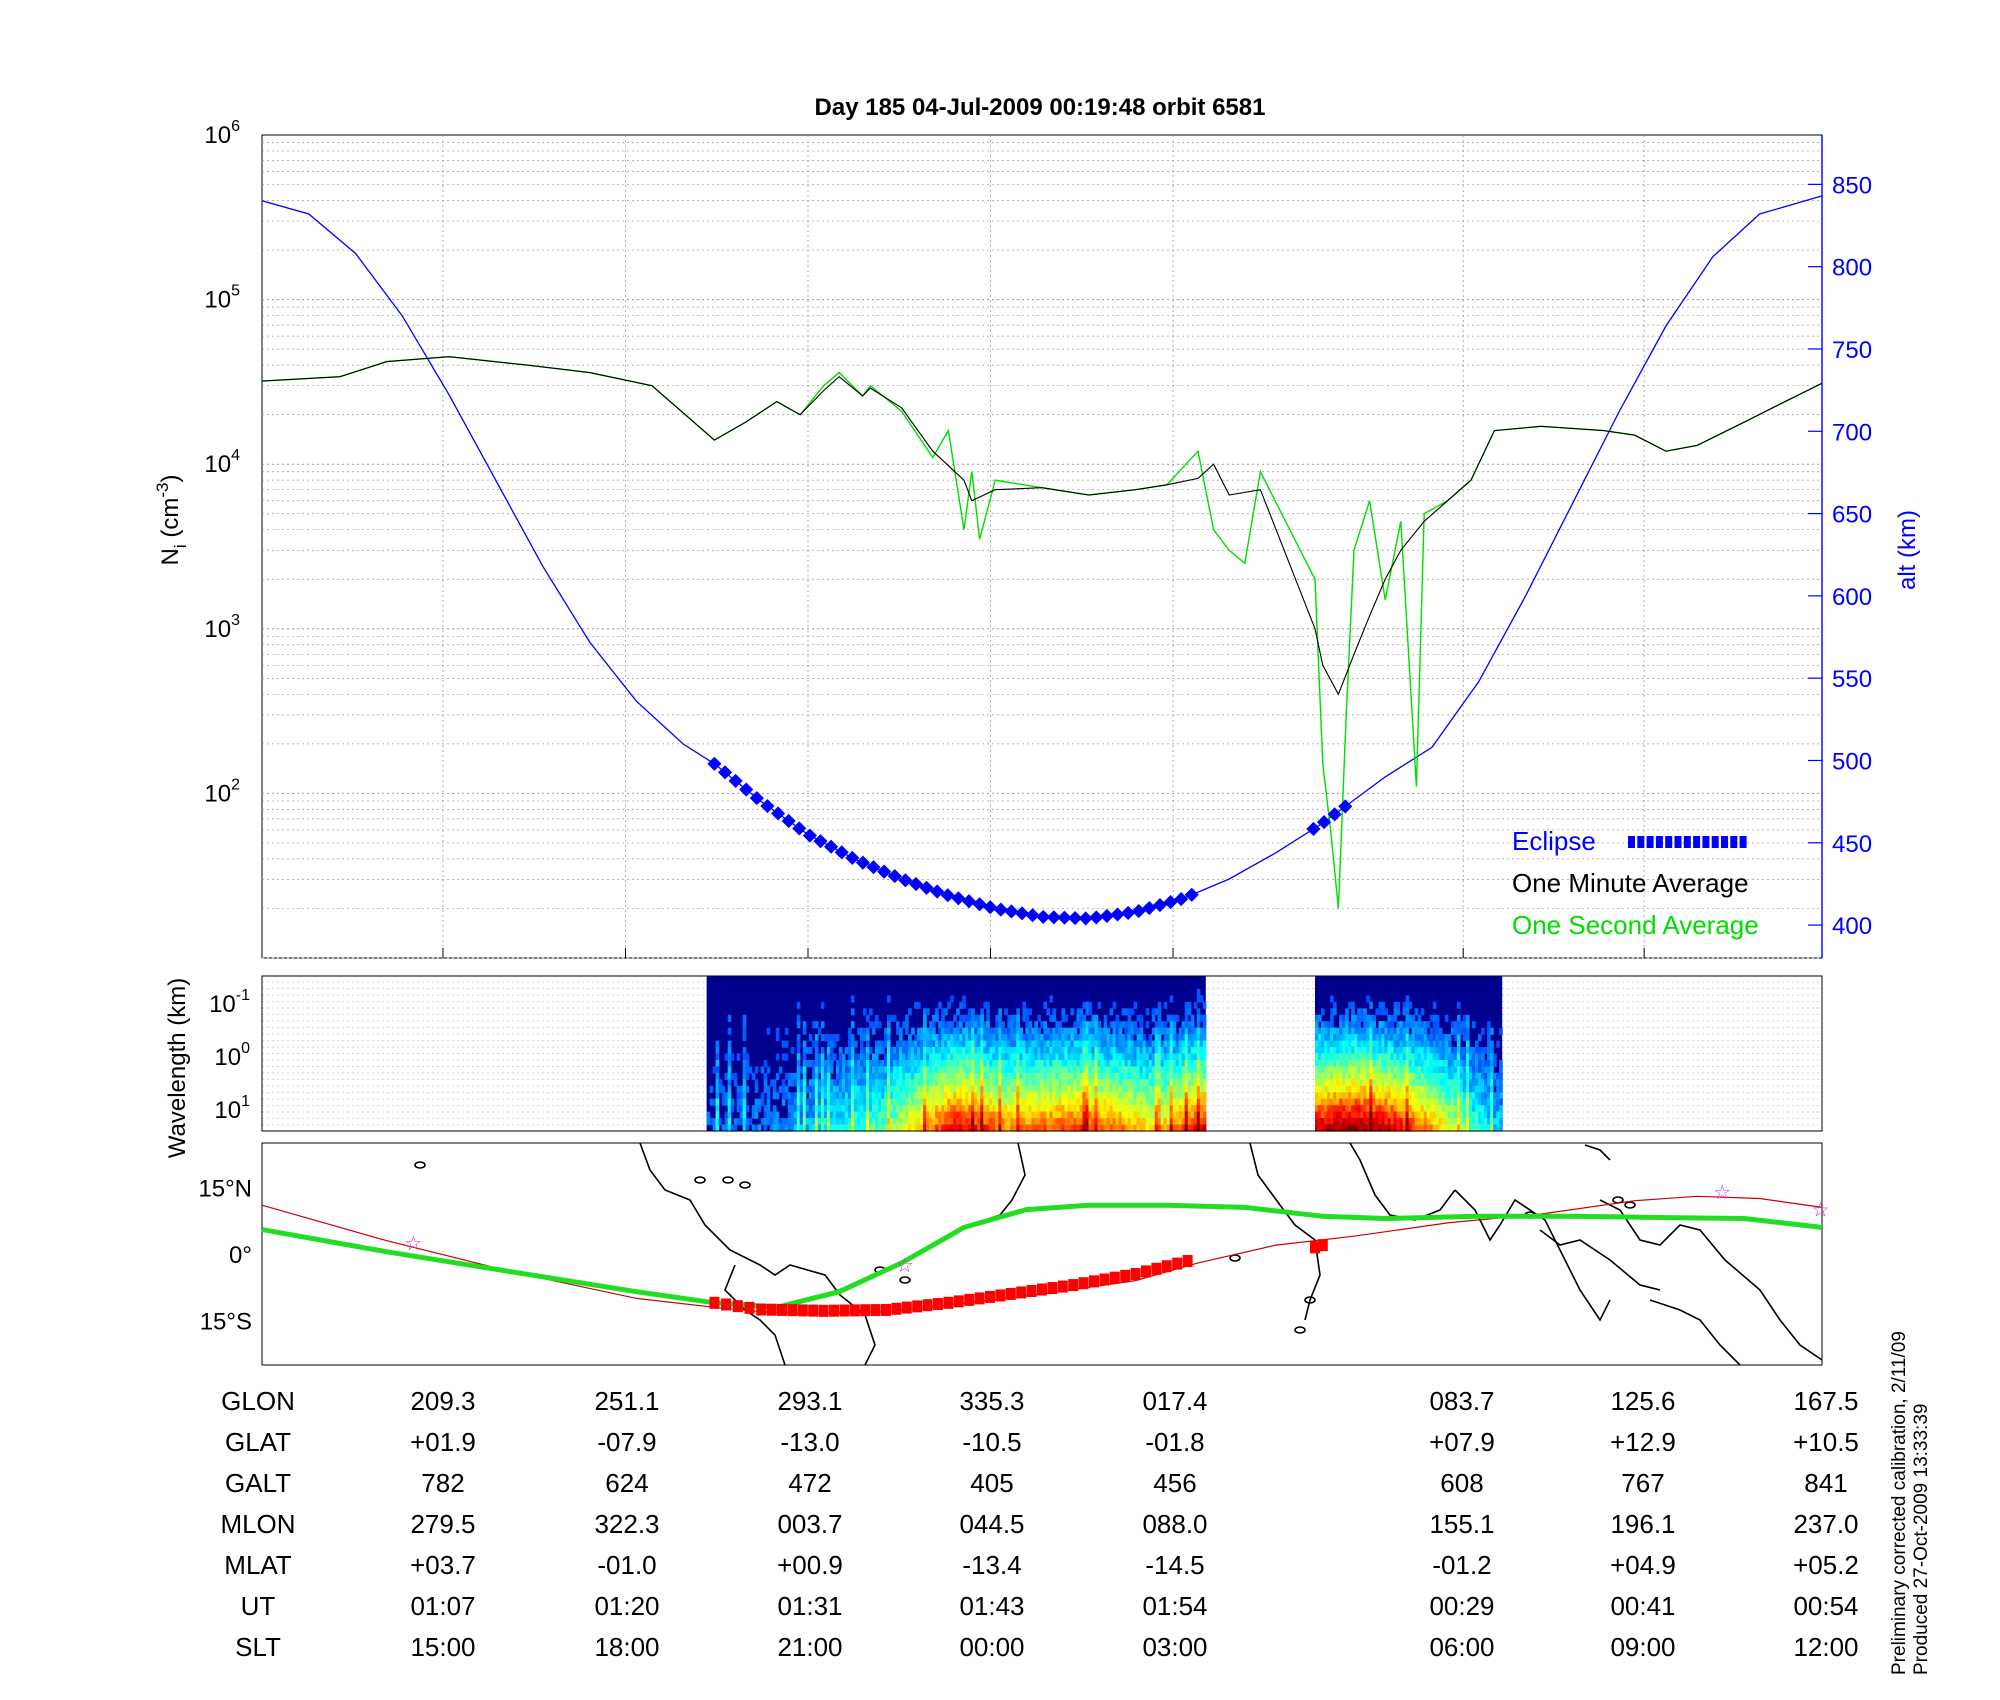 The width and height of the screenshot is (2000, 1700). I want to click on table-cell: 841, so click(1825, 1483).